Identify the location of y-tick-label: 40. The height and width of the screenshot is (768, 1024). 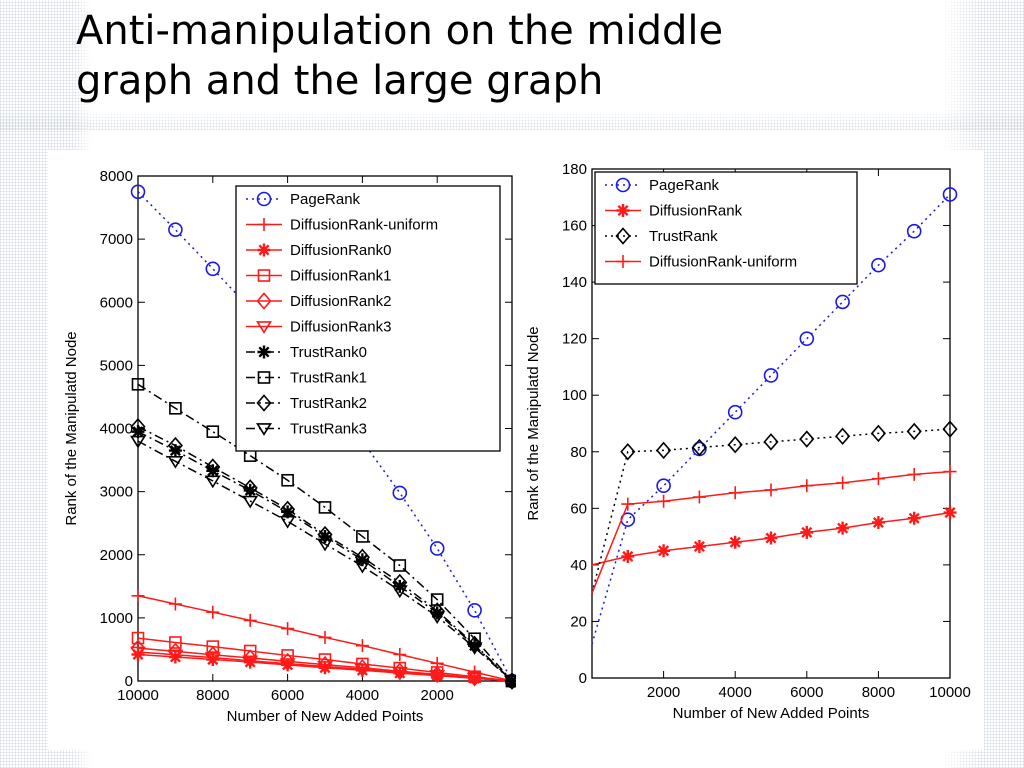
(578, 565).